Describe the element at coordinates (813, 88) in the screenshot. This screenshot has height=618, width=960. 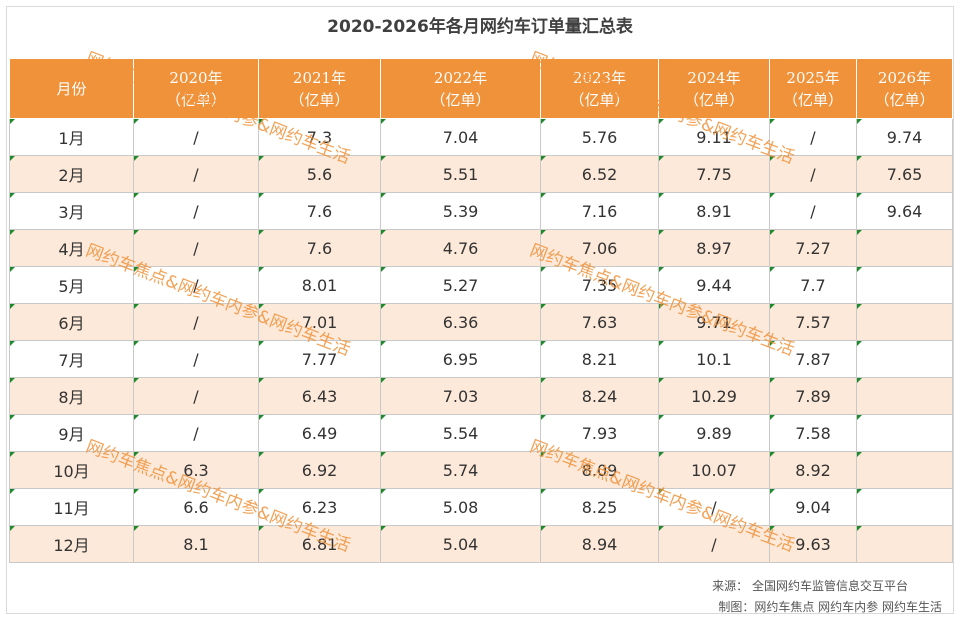
I see `header-year: 2025年 （亿单）` at that location.